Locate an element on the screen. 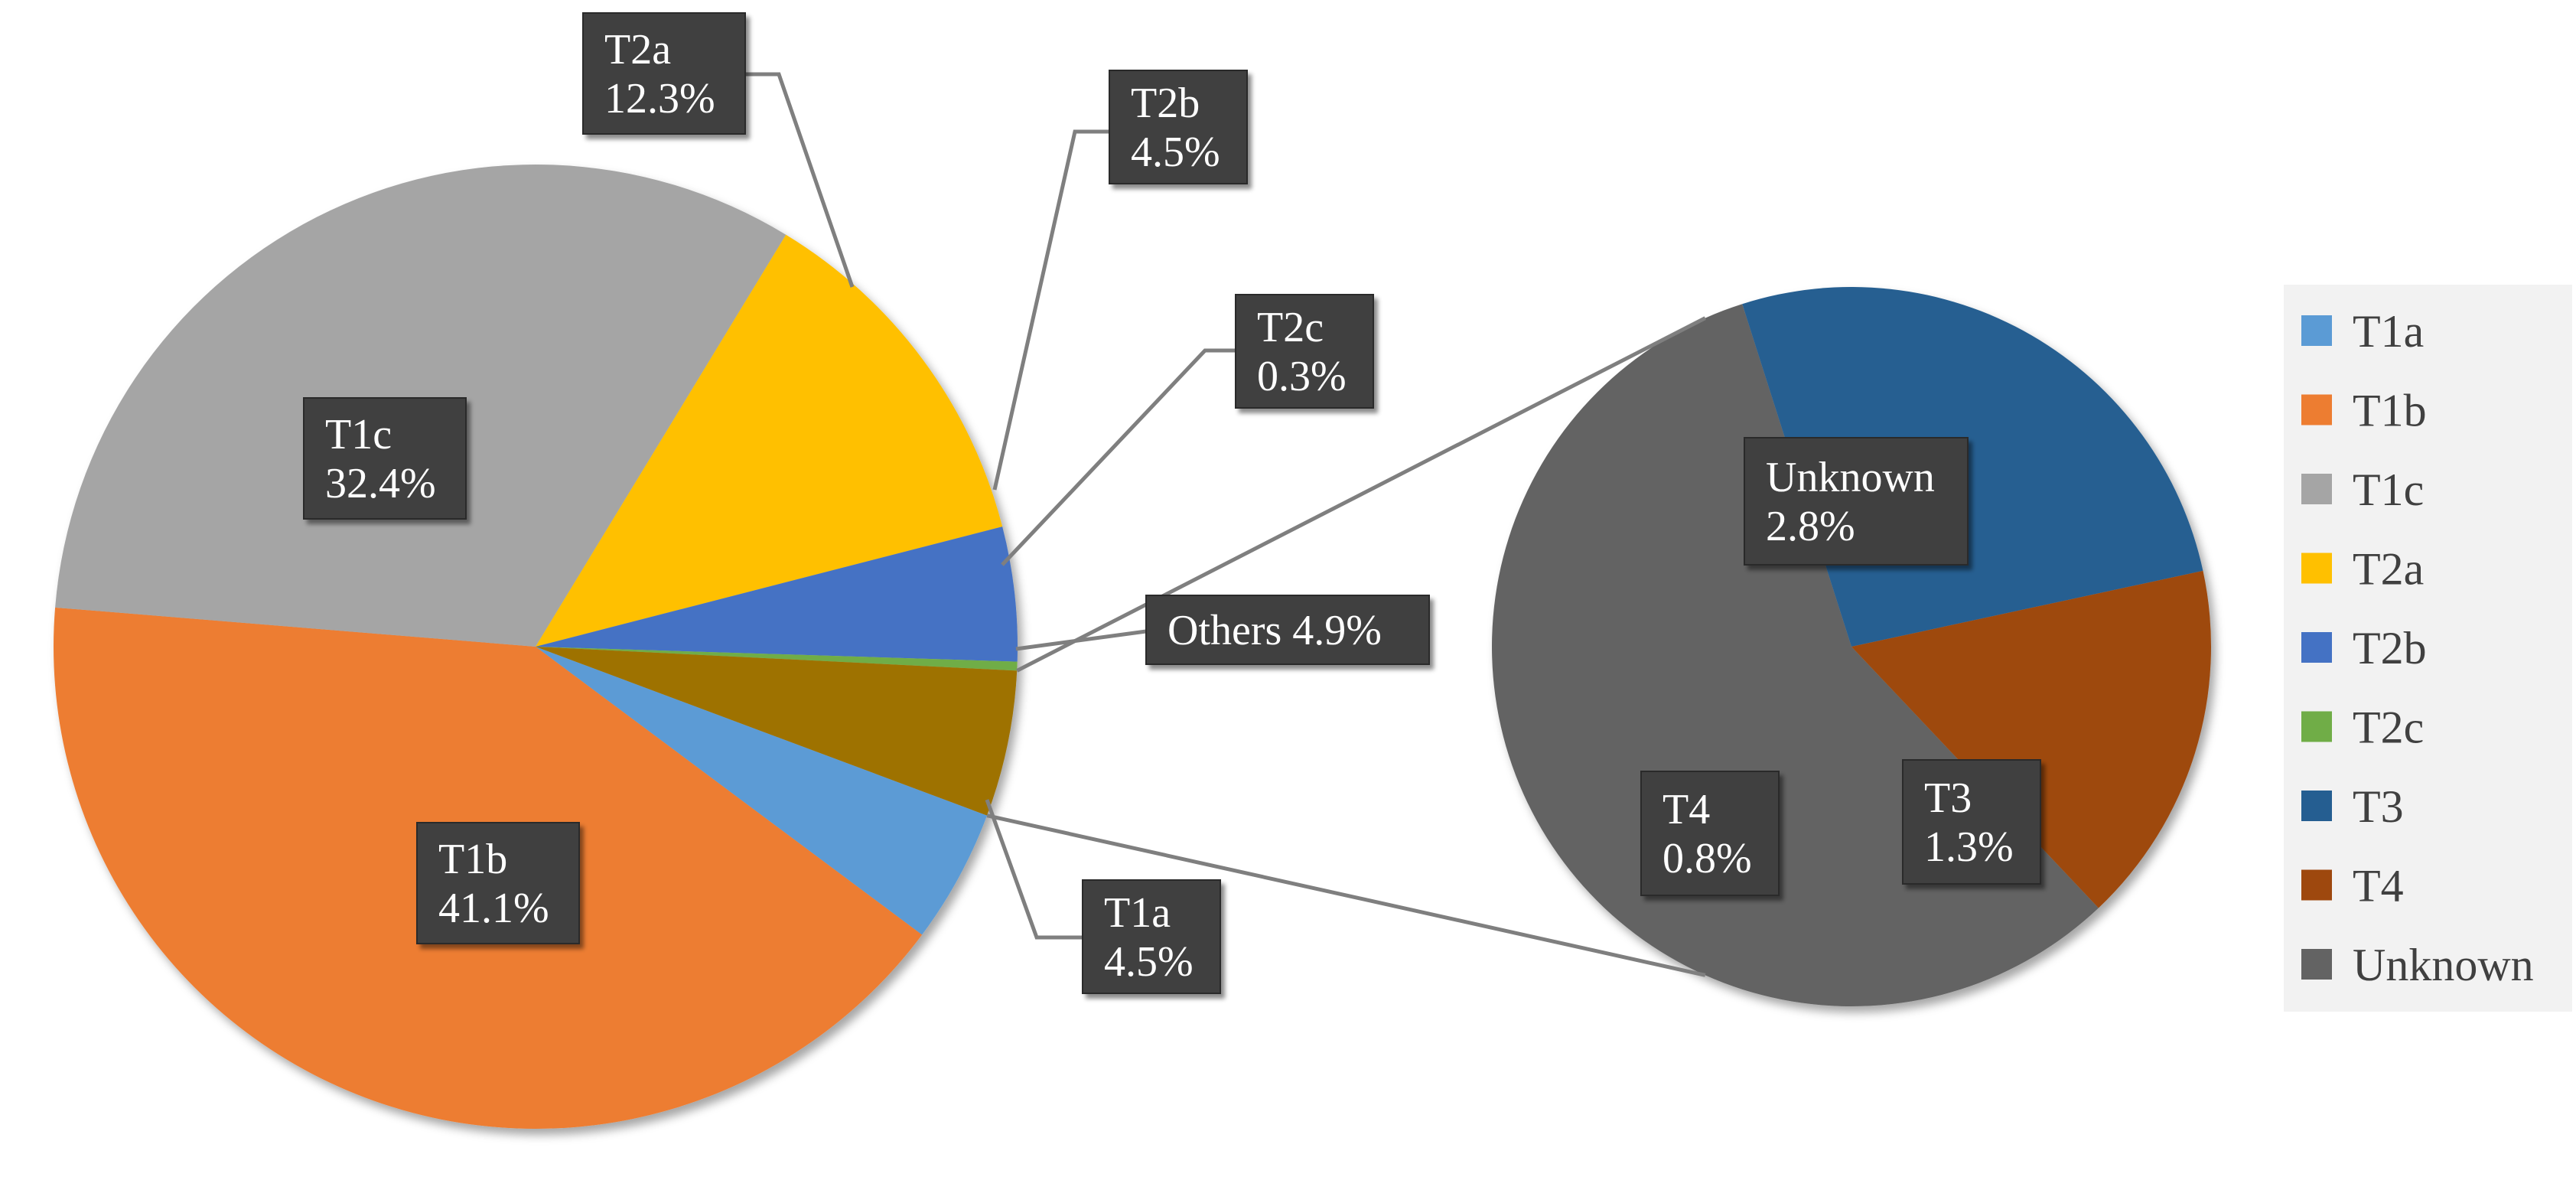  data-label-text: T2b is located at coordinates (1165, 104).